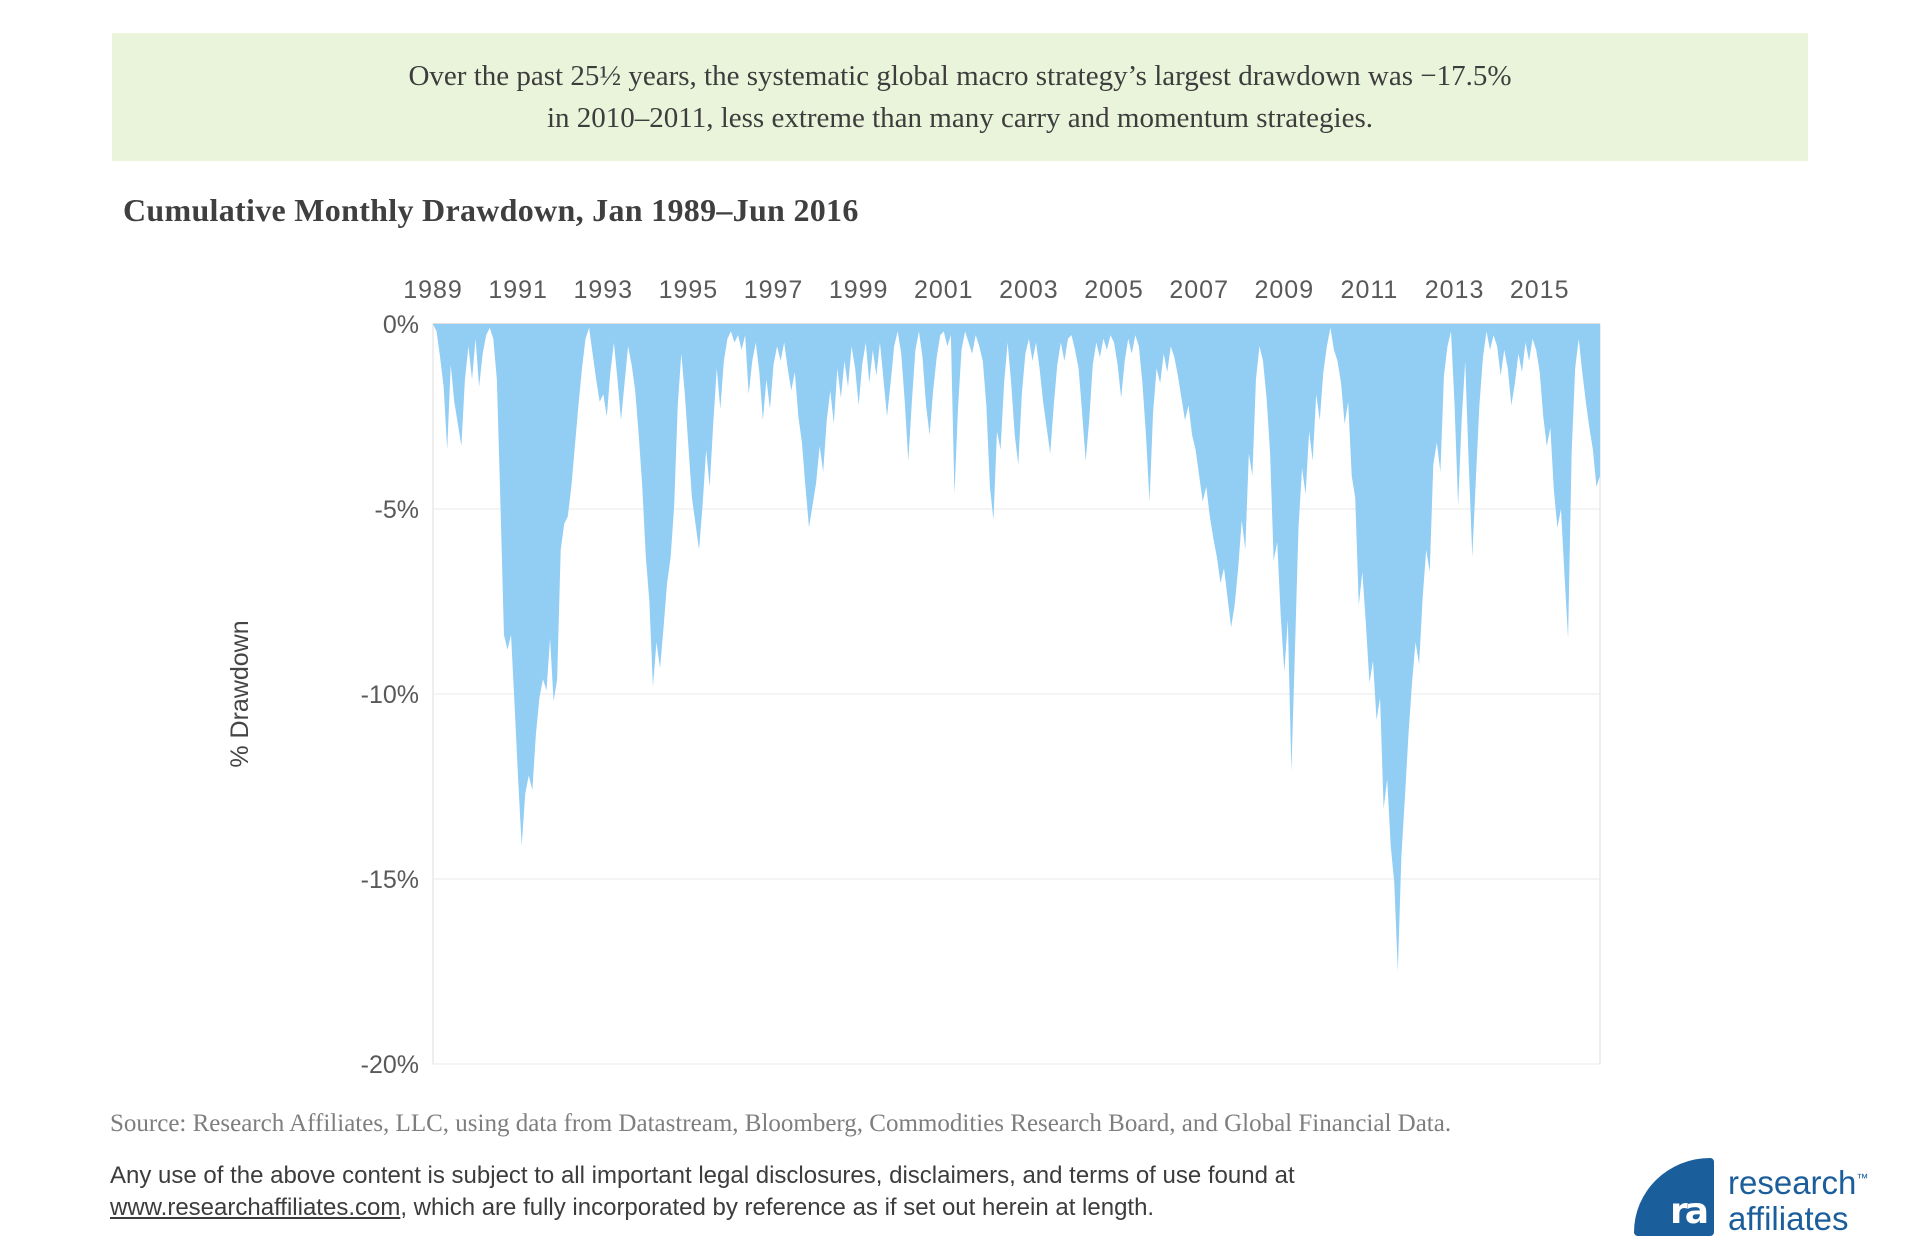 The width and height of the screenshot is (1920, 1257). What do you see at coordinates (255, 1207) in the screenshot?
I see `legal-link: www.researchaffiliates.com` at bounding box center [255, 1207].